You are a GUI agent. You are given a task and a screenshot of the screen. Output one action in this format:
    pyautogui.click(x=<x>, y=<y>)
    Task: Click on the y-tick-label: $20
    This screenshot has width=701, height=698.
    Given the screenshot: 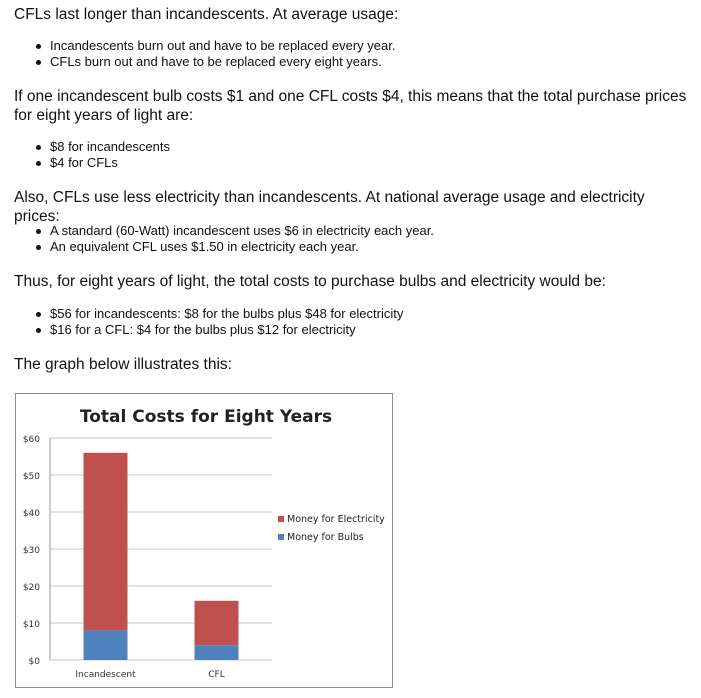 What is the action you would take?
    pyautogui.click(x=31, y=588)
    